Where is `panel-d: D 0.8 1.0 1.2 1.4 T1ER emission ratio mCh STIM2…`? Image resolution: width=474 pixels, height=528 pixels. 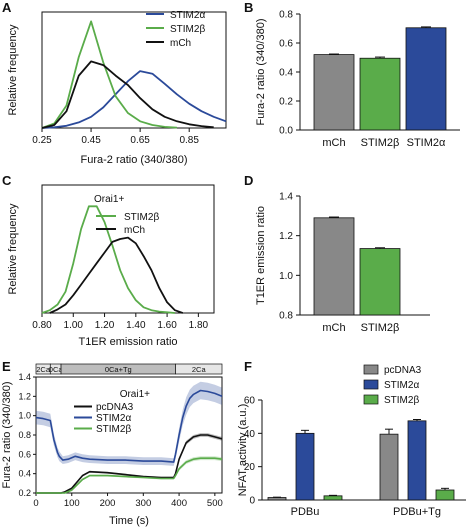
panel-d: D 0.8 1.0 1.2 1.4 T1ER emission ratio mCh STIM2… is located at coordinates (337, 253).